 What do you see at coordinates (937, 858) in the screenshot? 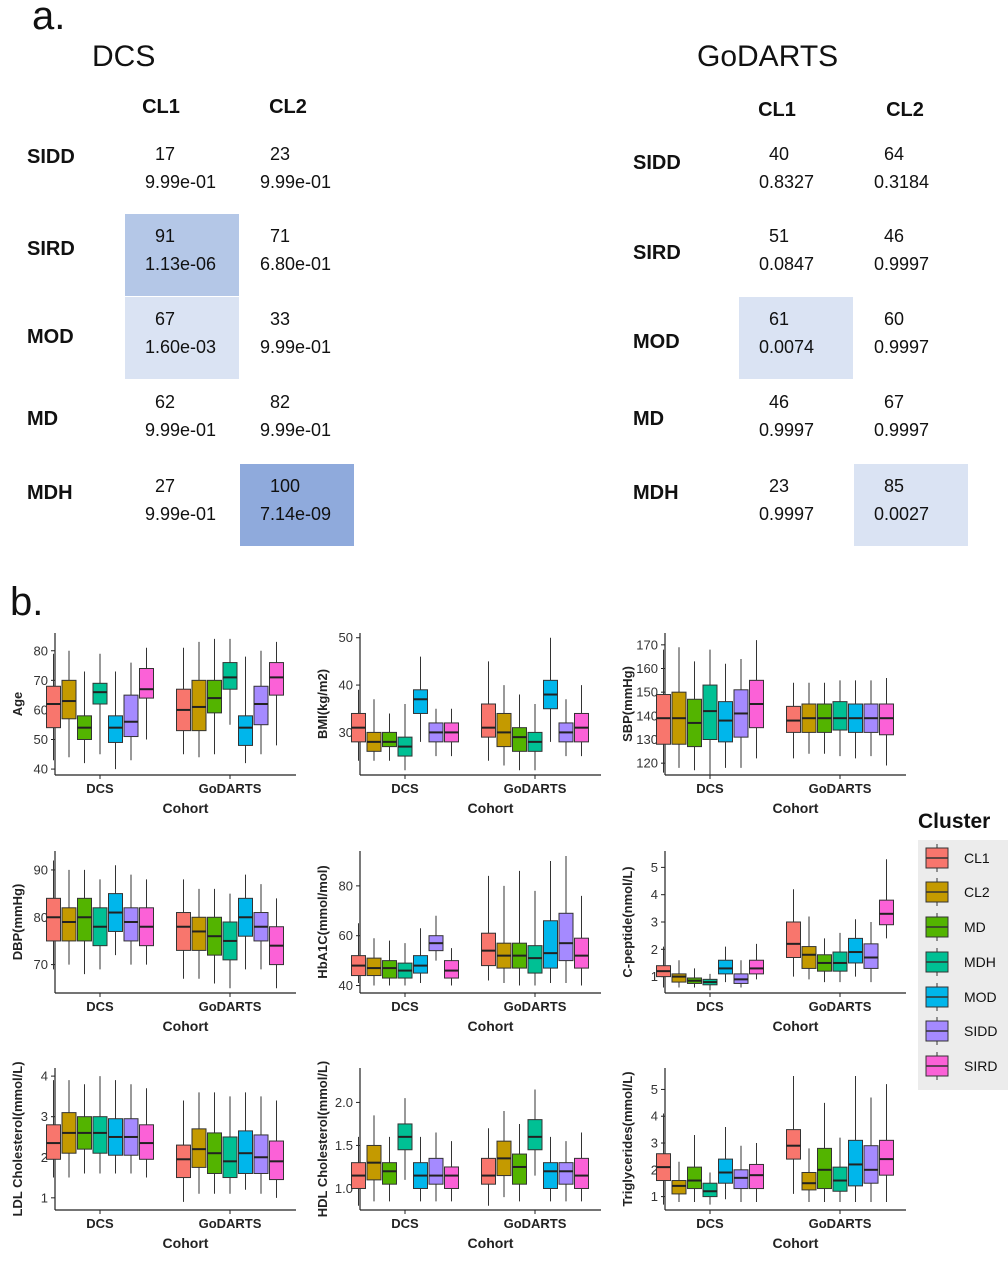
I see `legend-key-cl1` at bounding box center [937, 858].